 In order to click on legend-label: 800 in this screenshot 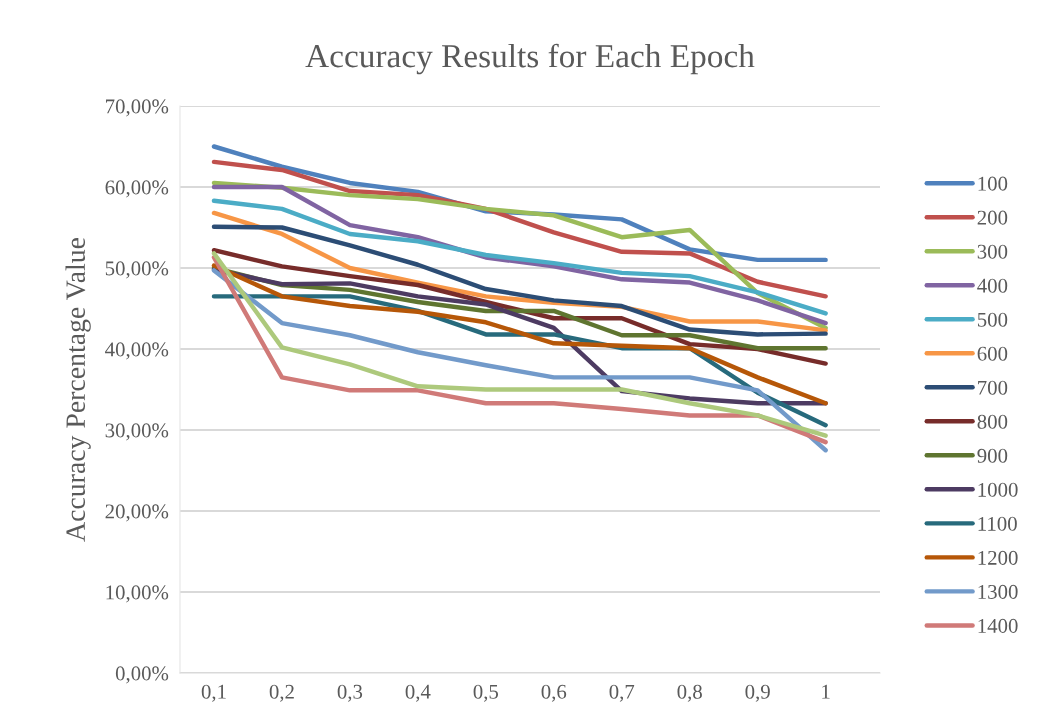, I will do `click(992, 421)`.